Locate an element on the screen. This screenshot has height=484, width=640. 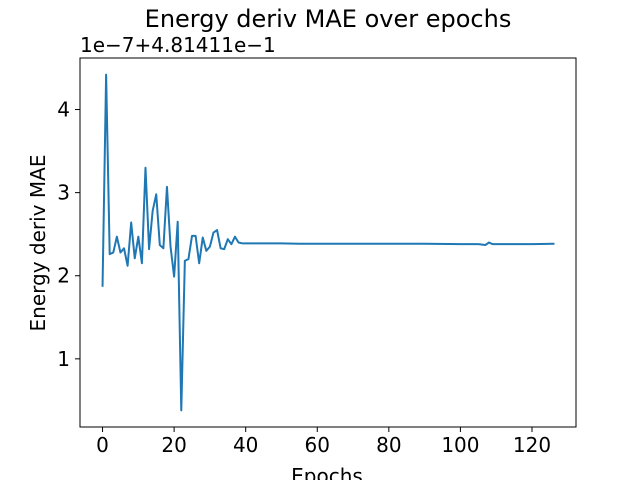
chart-title: Energy deriv MAE over epochs is located at coordinates (328, 19).